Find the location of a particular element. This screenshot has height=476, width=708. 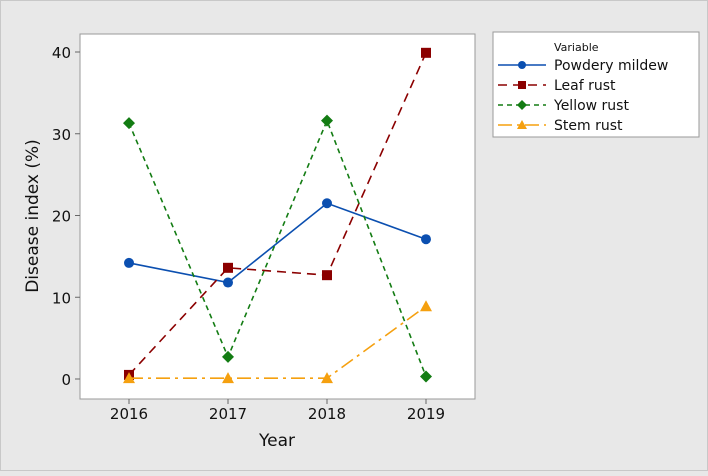

y-tick-label: 10 is located at coordinates (61, 298).